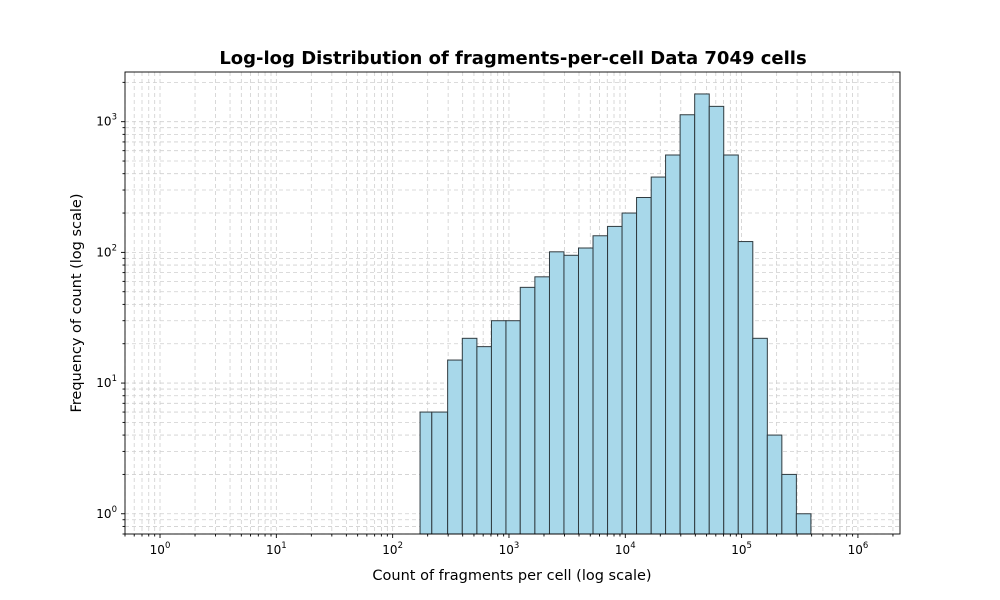 The image size is (1000, 600). What do you see at coordinates (77, 302) in the screenshot?
I see `y-axis-label: Frequency of count (log scale)` at bounding box center [77, 302].